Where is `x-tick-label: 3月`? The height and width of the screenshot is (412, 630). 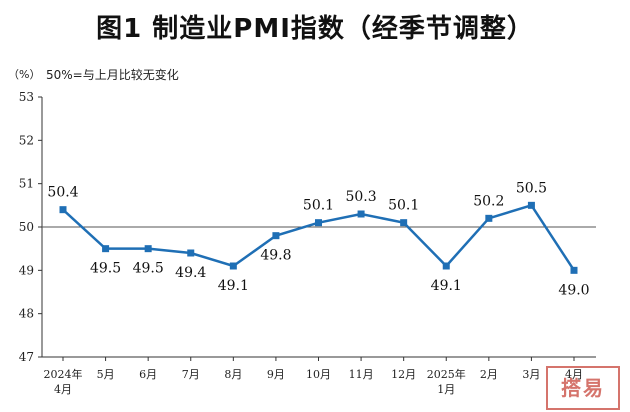 x-tick-label: 3月 is located at coordinates (531, 374).